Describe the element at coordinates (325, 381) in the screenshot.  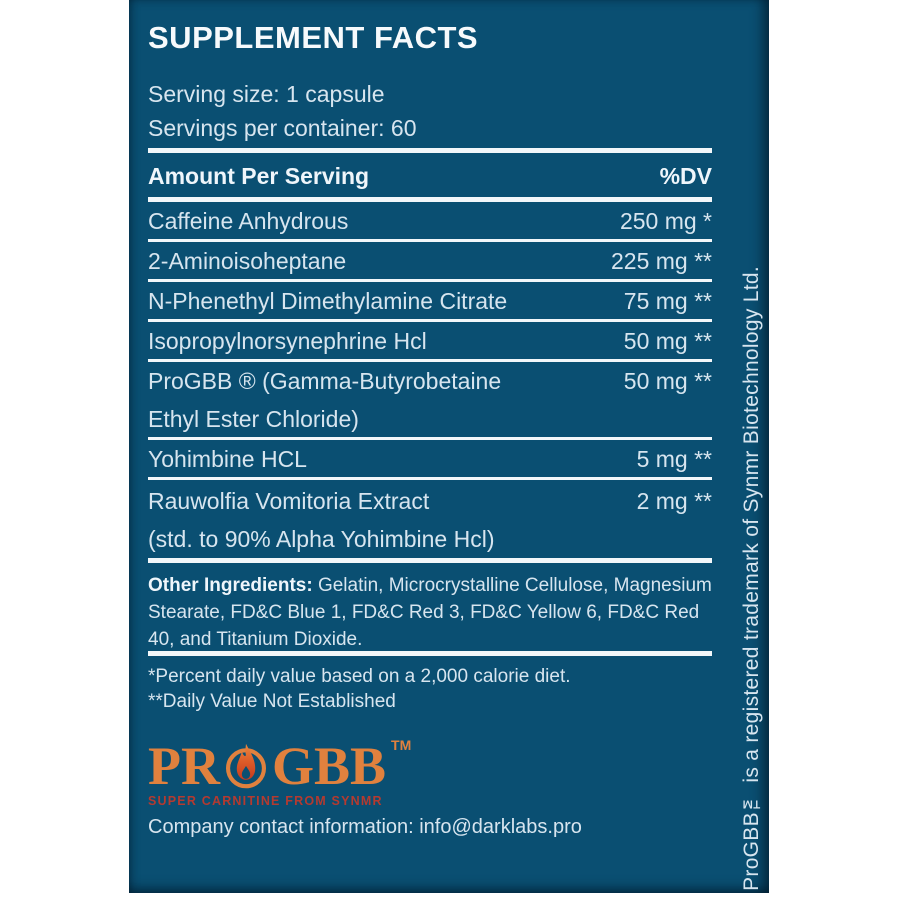
I see `ingredient-name: ProGBB ® (Gamma-Butyrobetaine` at that location.